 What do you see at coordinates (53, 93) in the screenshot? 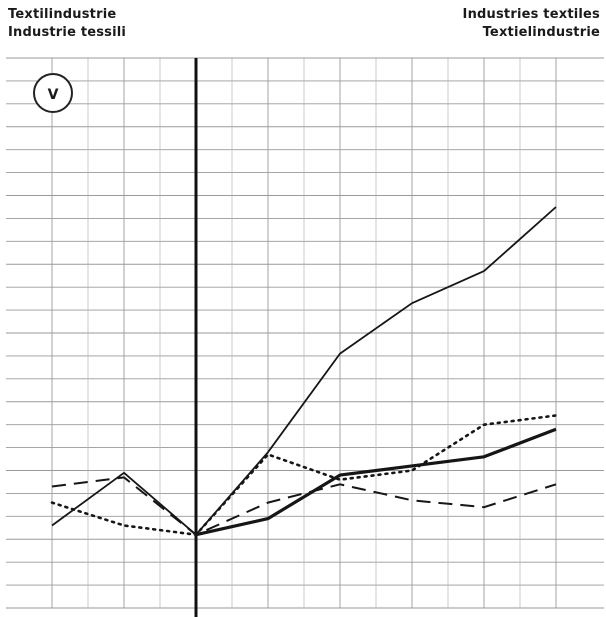
I see `section-badge: V` at bounding box center [53, 93].